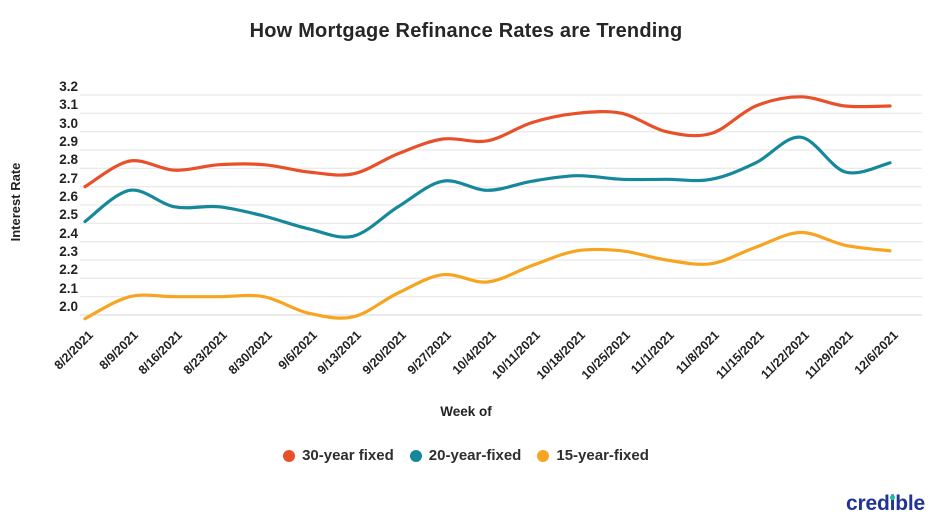 This screenshot has width=932, height=524. I want to click on y-tick-label: 2.7, so click(68, 178).